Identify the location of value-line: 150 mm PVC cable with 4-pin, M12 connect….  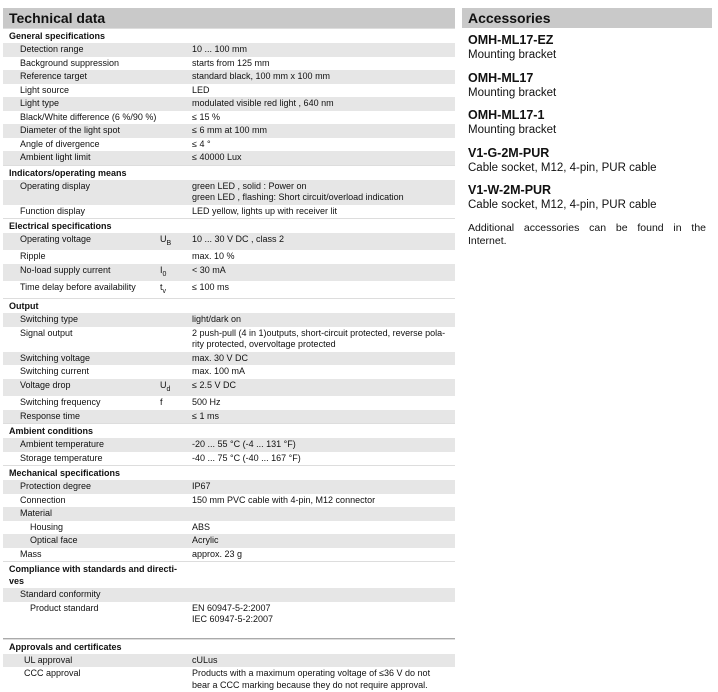
(284, 499).